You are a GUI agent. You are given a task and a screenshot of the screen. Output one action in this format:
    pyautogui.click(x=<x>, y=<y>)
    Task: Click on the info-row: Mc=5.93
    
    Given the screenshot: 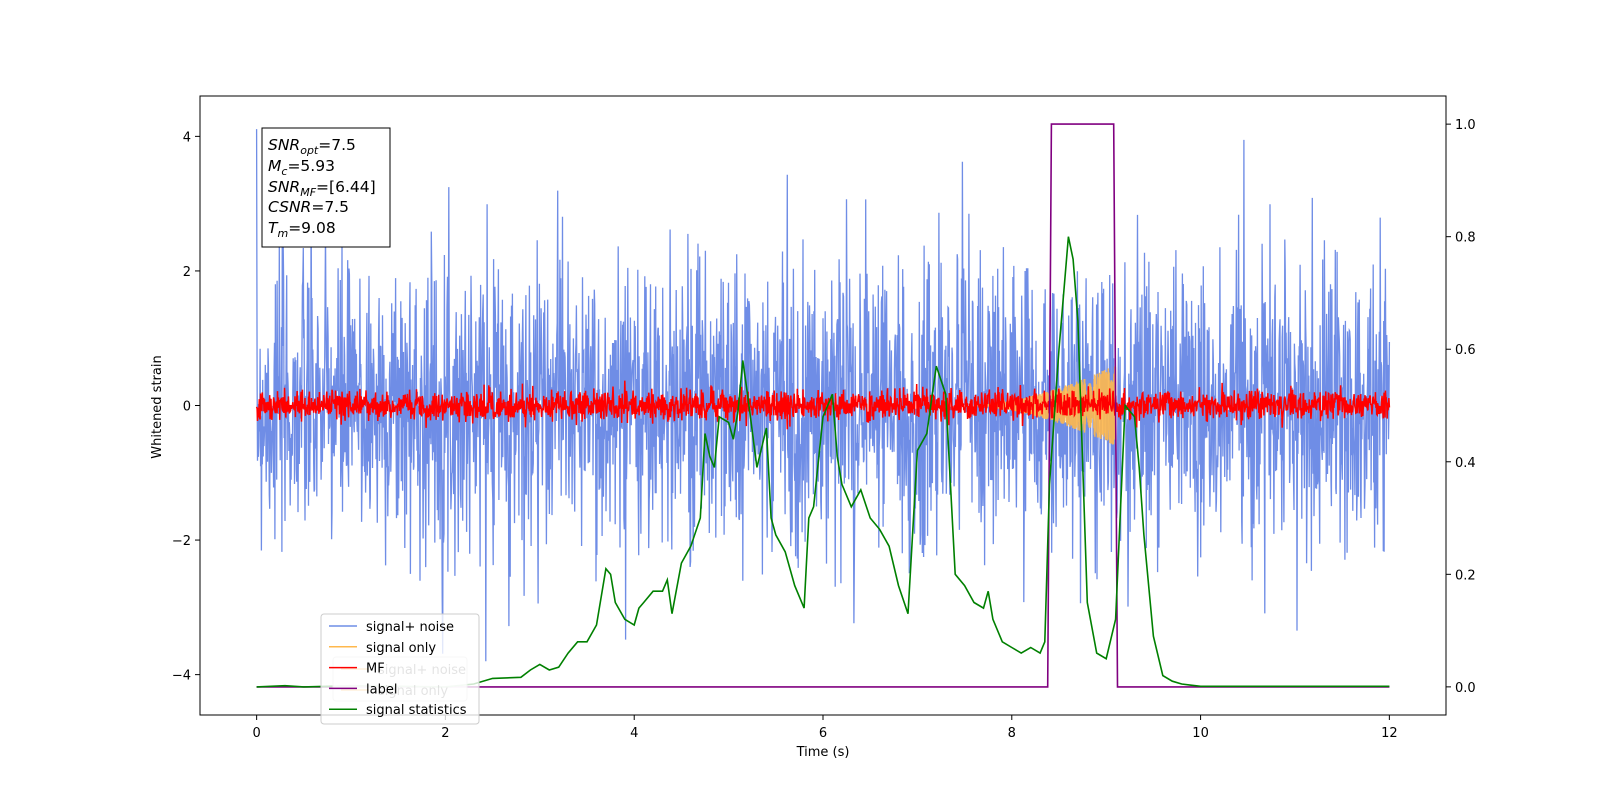 What is the action you would take?
    pyautogui.click(x=301, y=167)
    